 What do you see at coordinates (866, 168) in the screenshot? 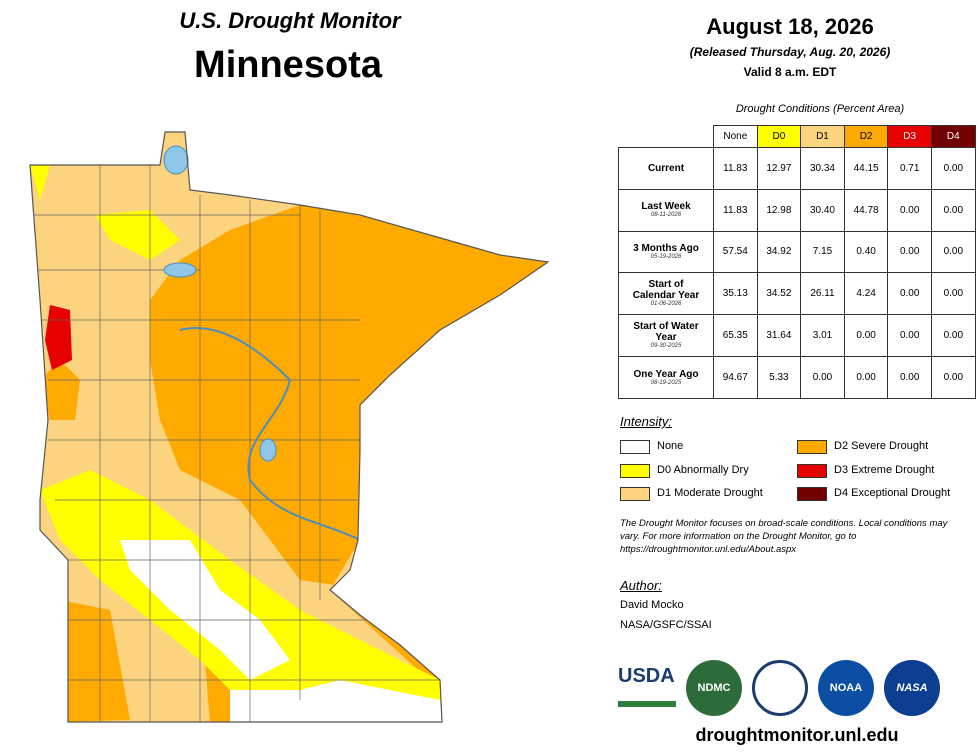
I see `table-cell: 44.15` at bounding box center [866, 168].